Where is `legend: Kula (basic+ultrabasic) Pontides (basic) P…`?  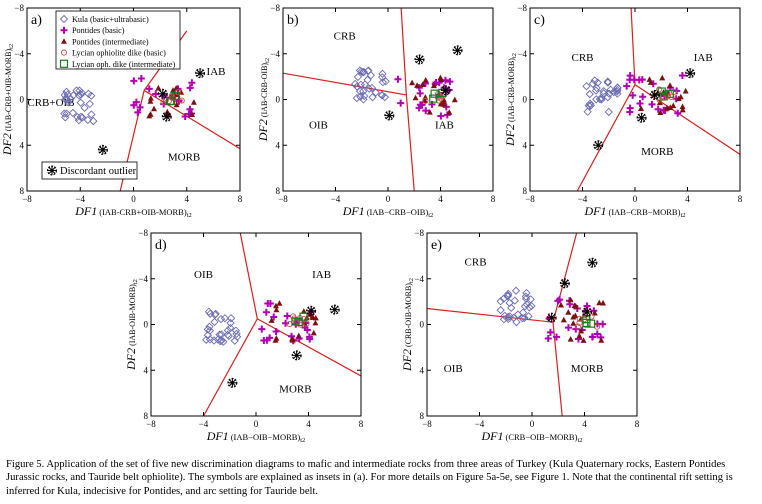 legend: Kula (basic+ultrabasic) Pontides (basic) P… is located at coordinates (118, 40).